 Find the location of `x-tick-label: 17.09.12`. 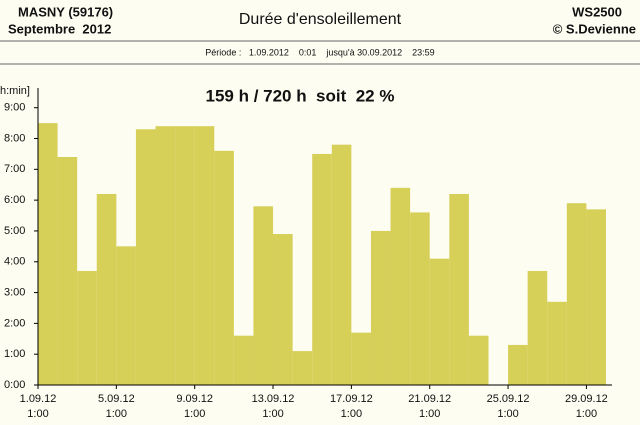

x-tick-label: 17.09.12 is located at coordinates (351, 399).